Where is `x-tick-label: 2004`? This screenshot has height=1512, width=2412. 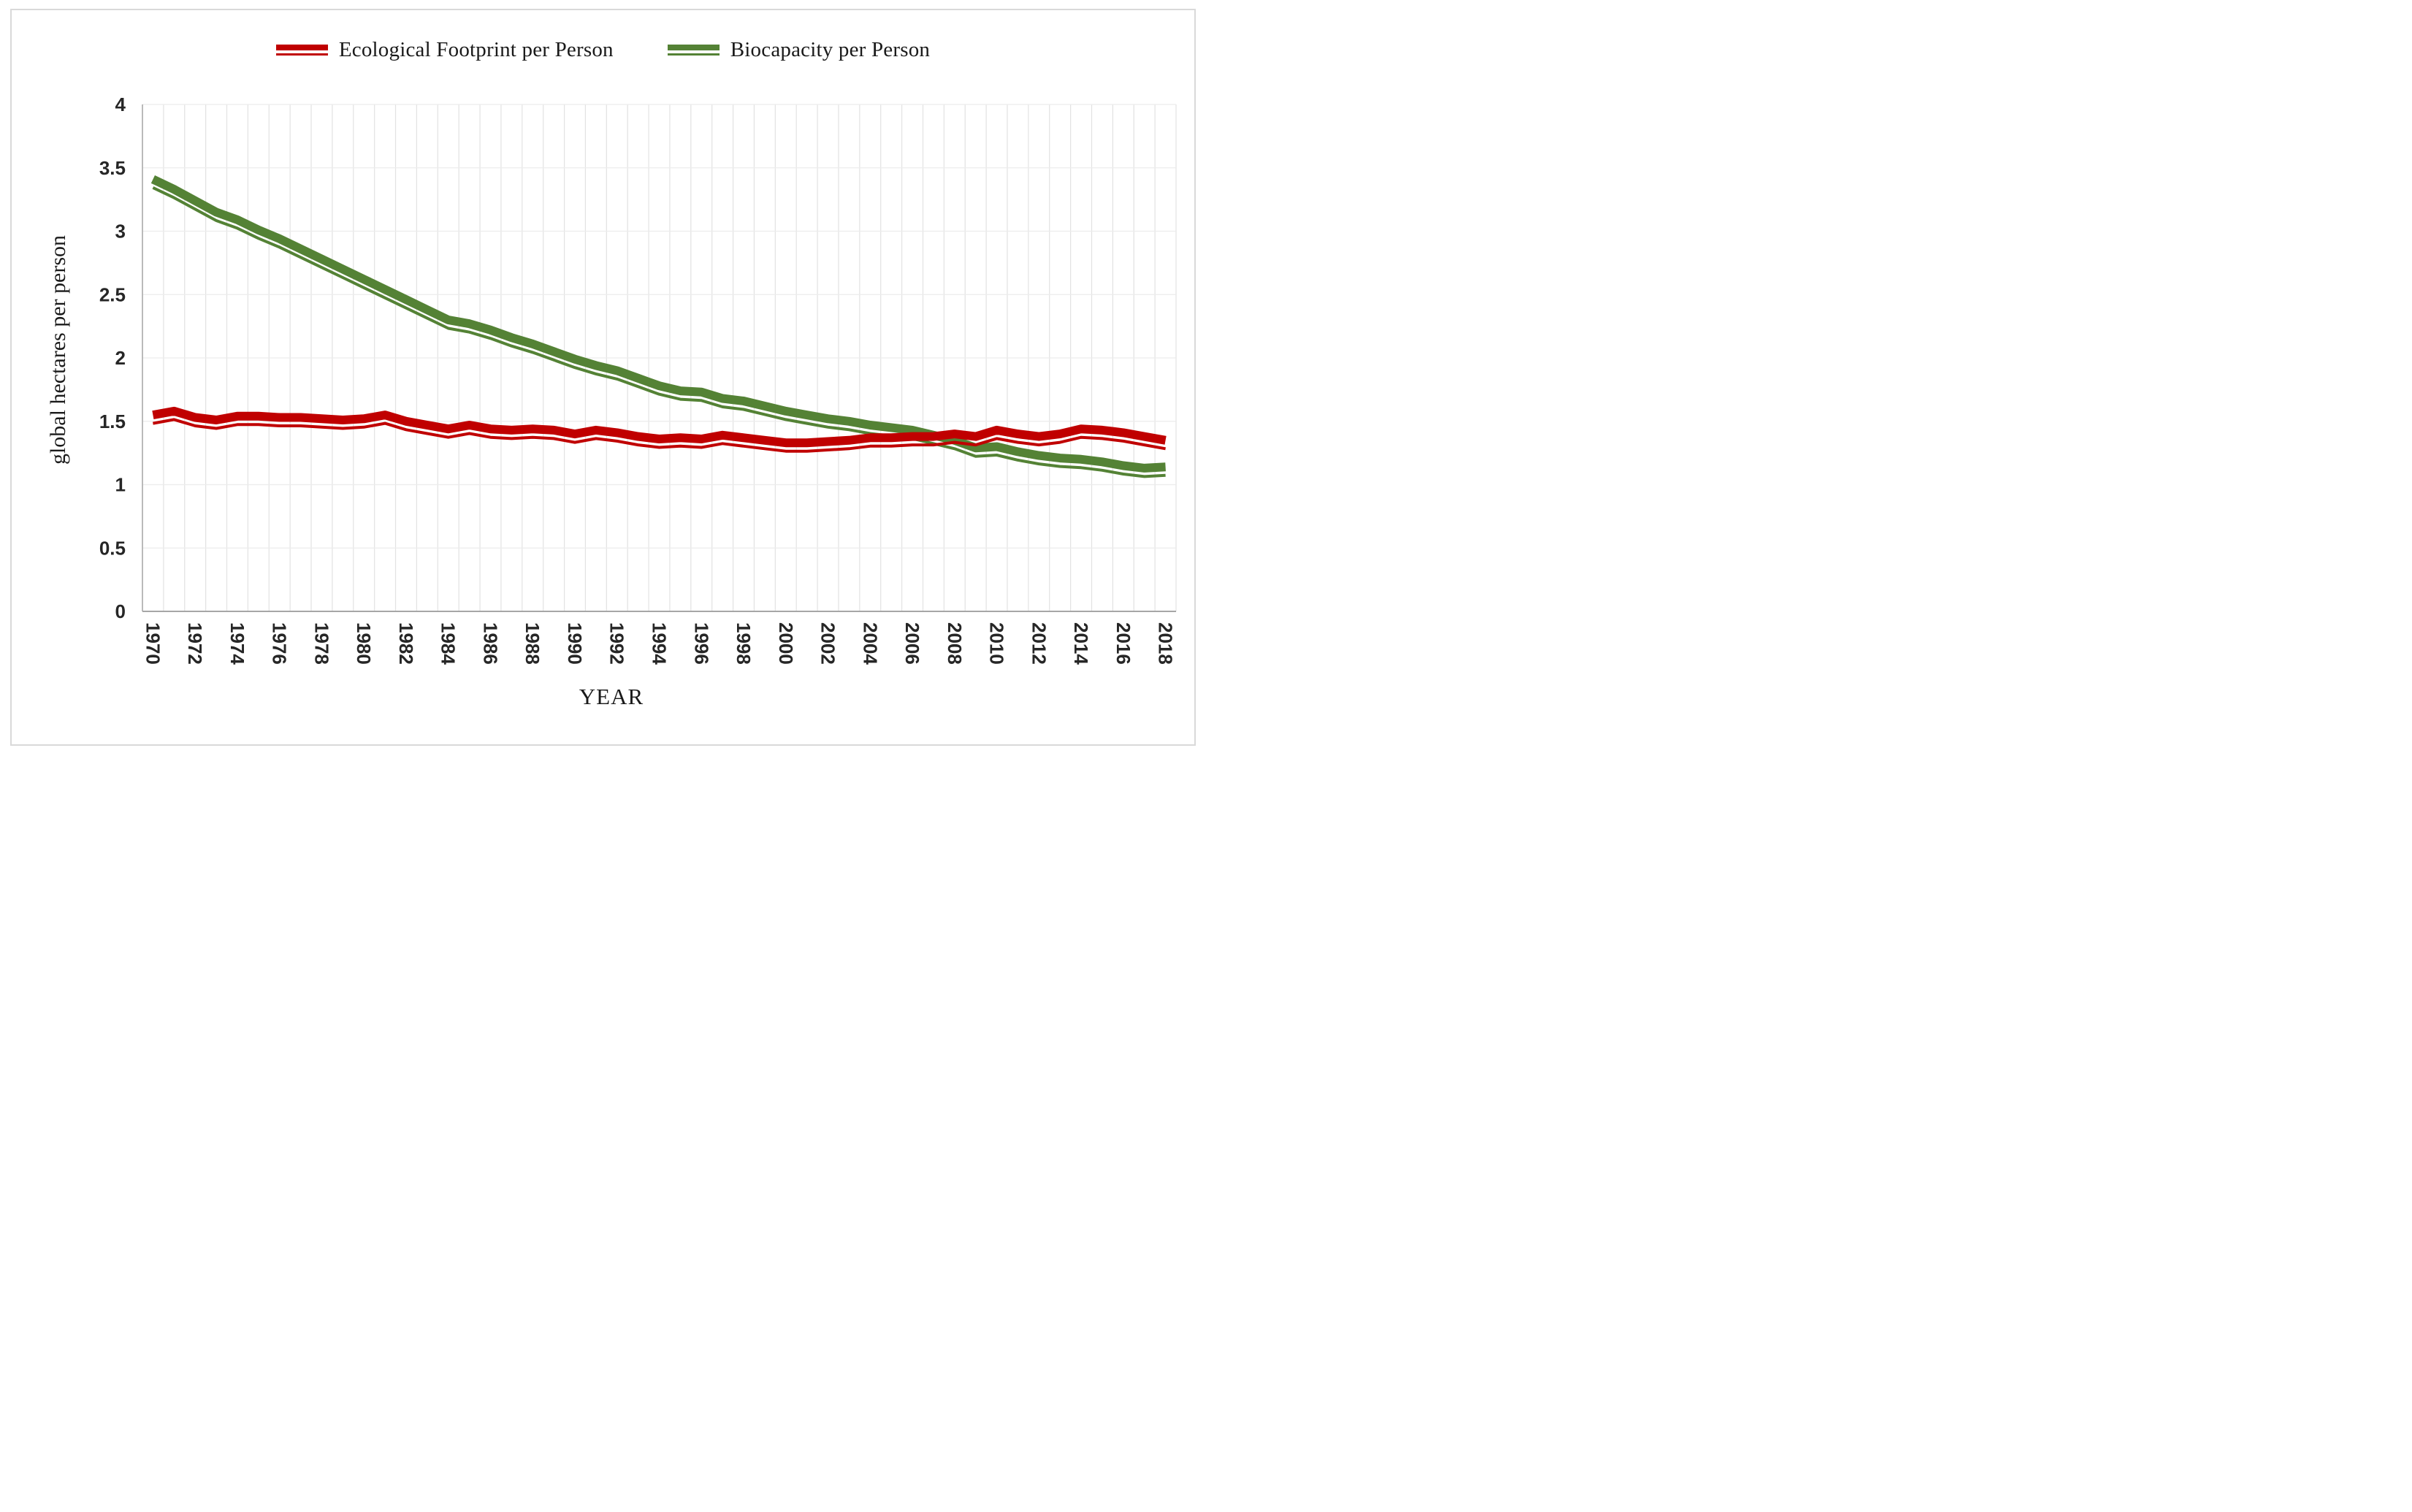 x-tick-label: 2004 is located at coordinates (870, 643).